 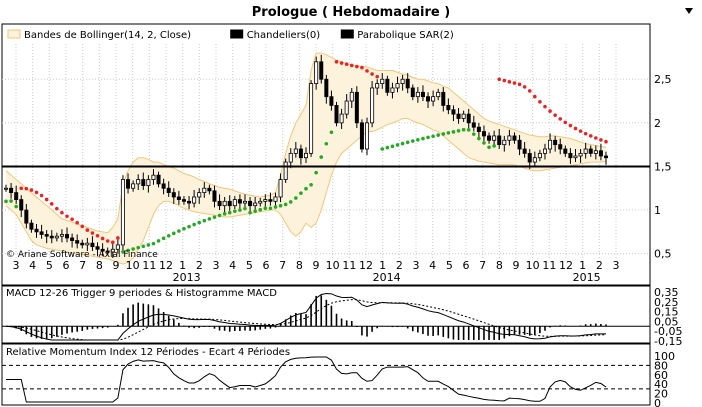 What do you see at coordinates (306, 379) in the screenshot?
I see `rmi-line` at bounding box center [306, 379].